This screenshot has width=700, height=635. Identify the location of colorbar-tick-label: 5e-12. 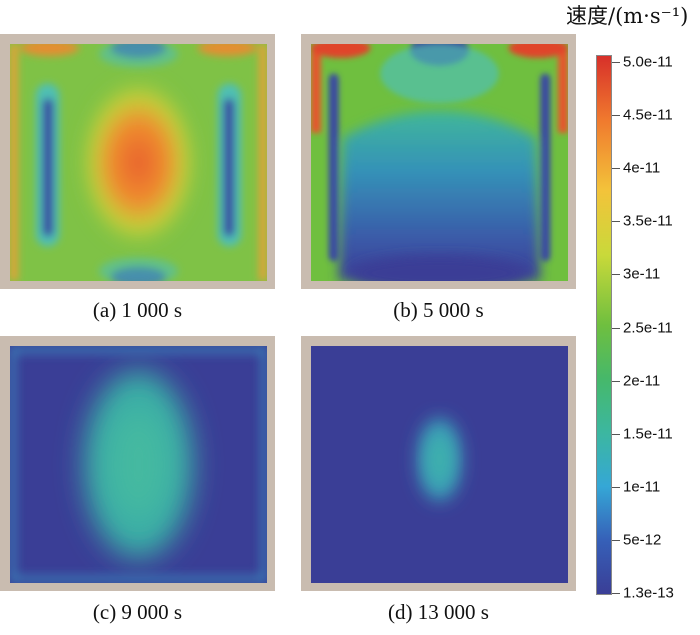
(642, 540).